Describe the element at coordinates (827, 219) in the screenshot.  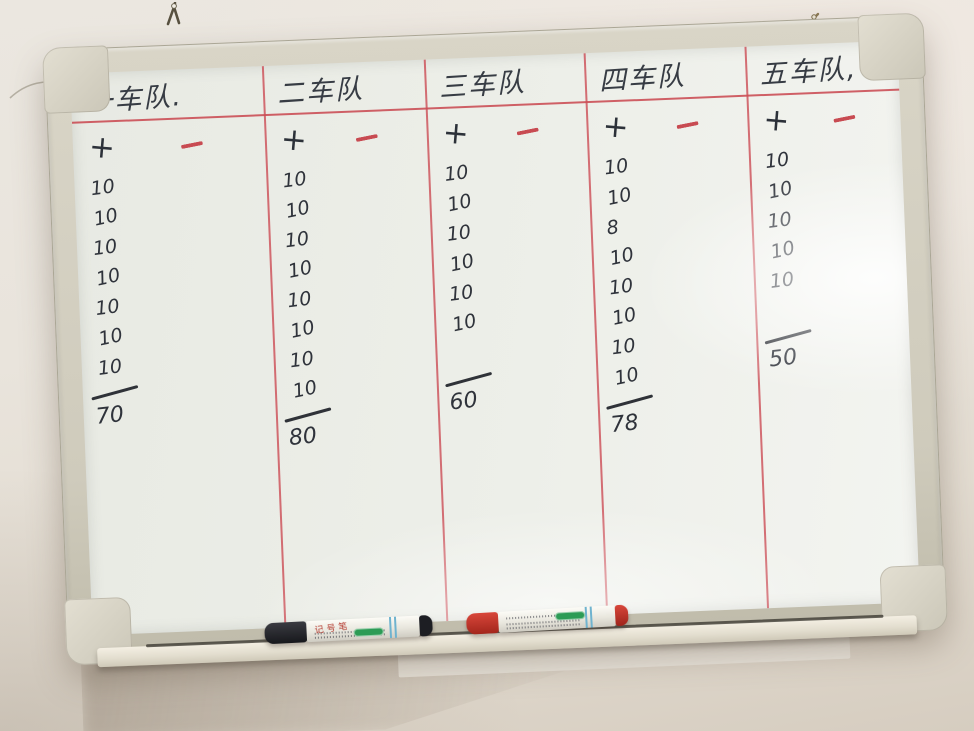
I see `score-list: 10 10 10 10 10` at that location.